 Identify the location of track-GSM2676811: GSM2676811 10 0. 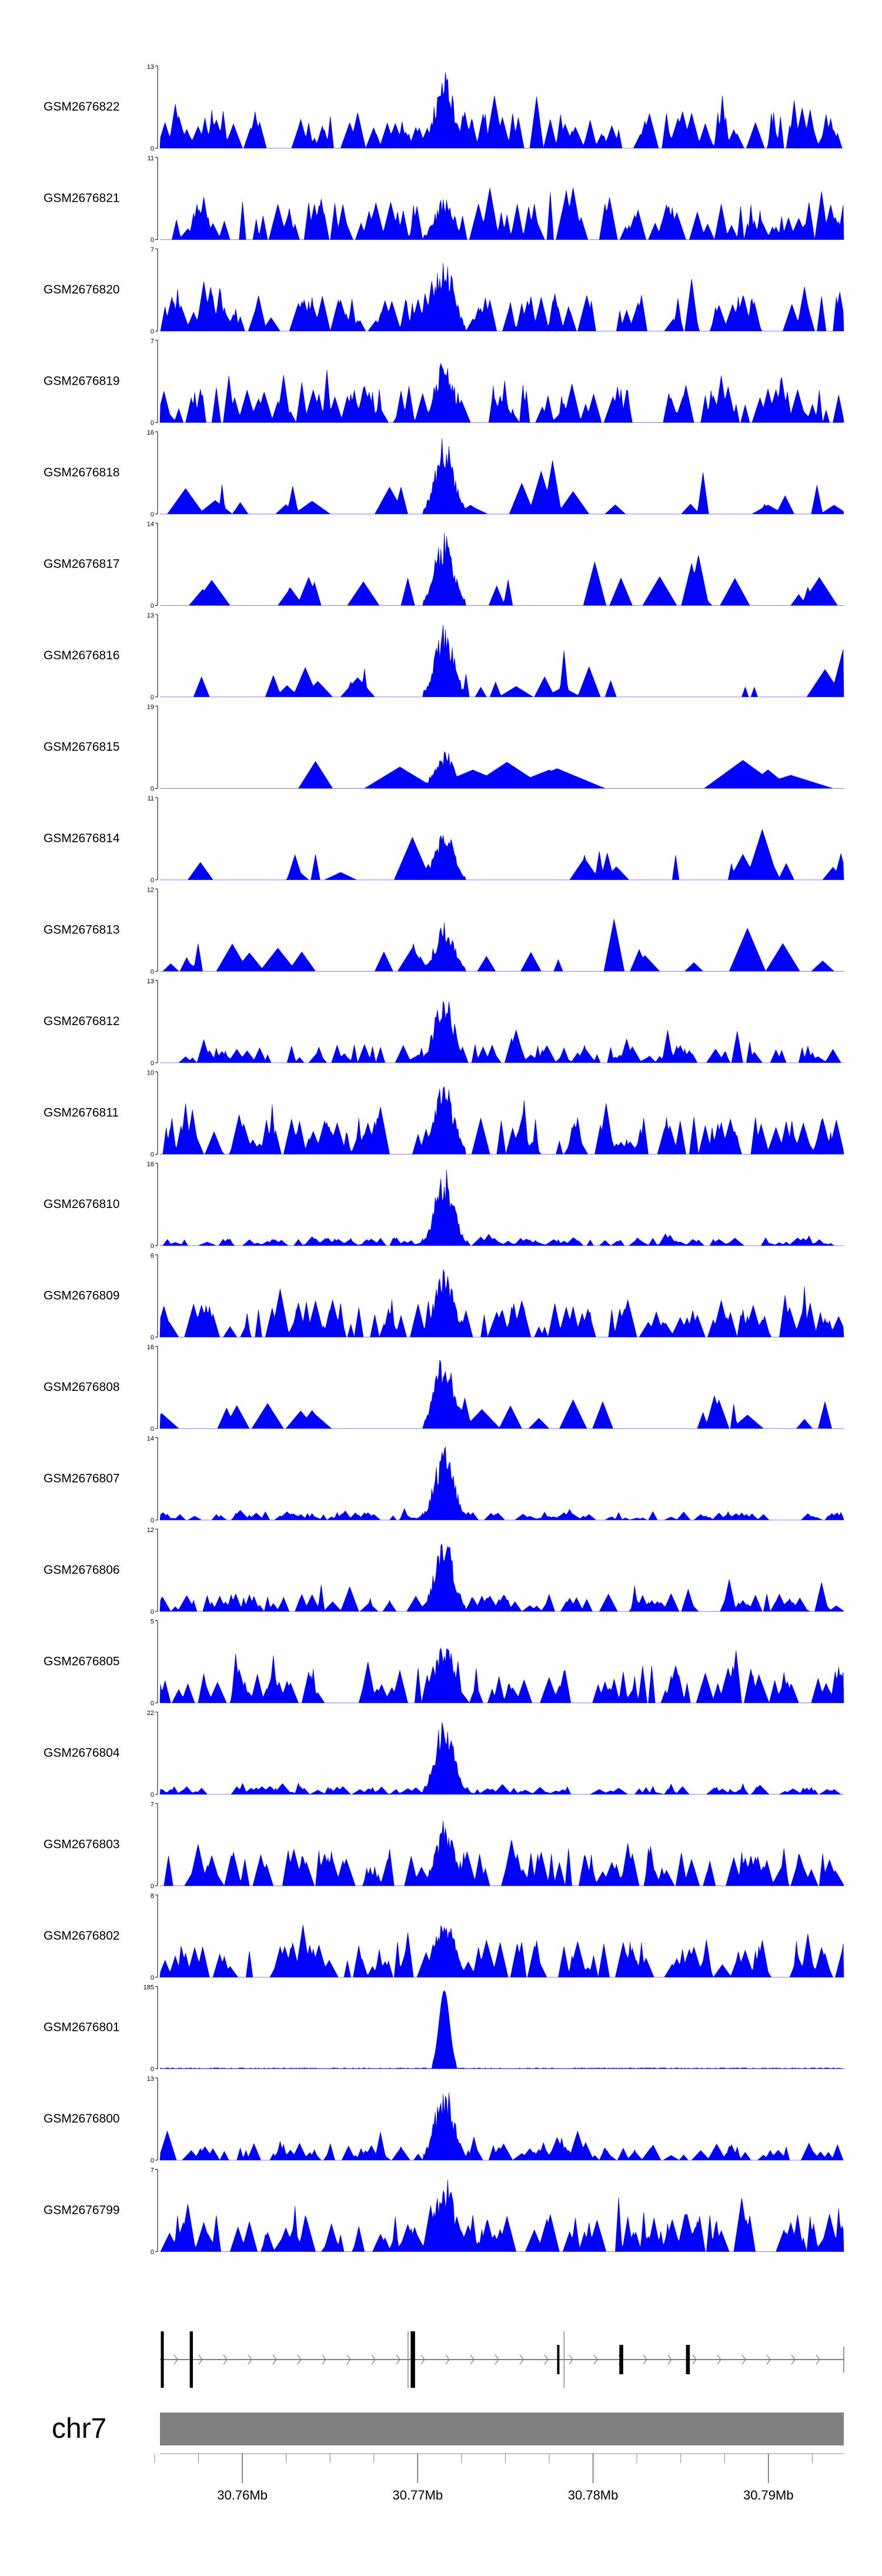
(444, 1114).